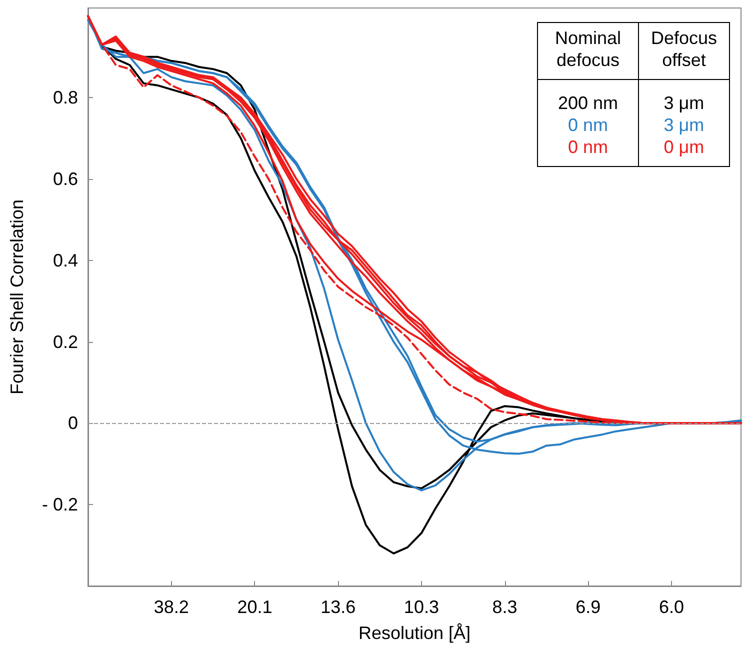  What do you see at coordinates (421, 607) in the screenshot?
I see `x-tick-label: 10.3` at bounding box center [421, 607].